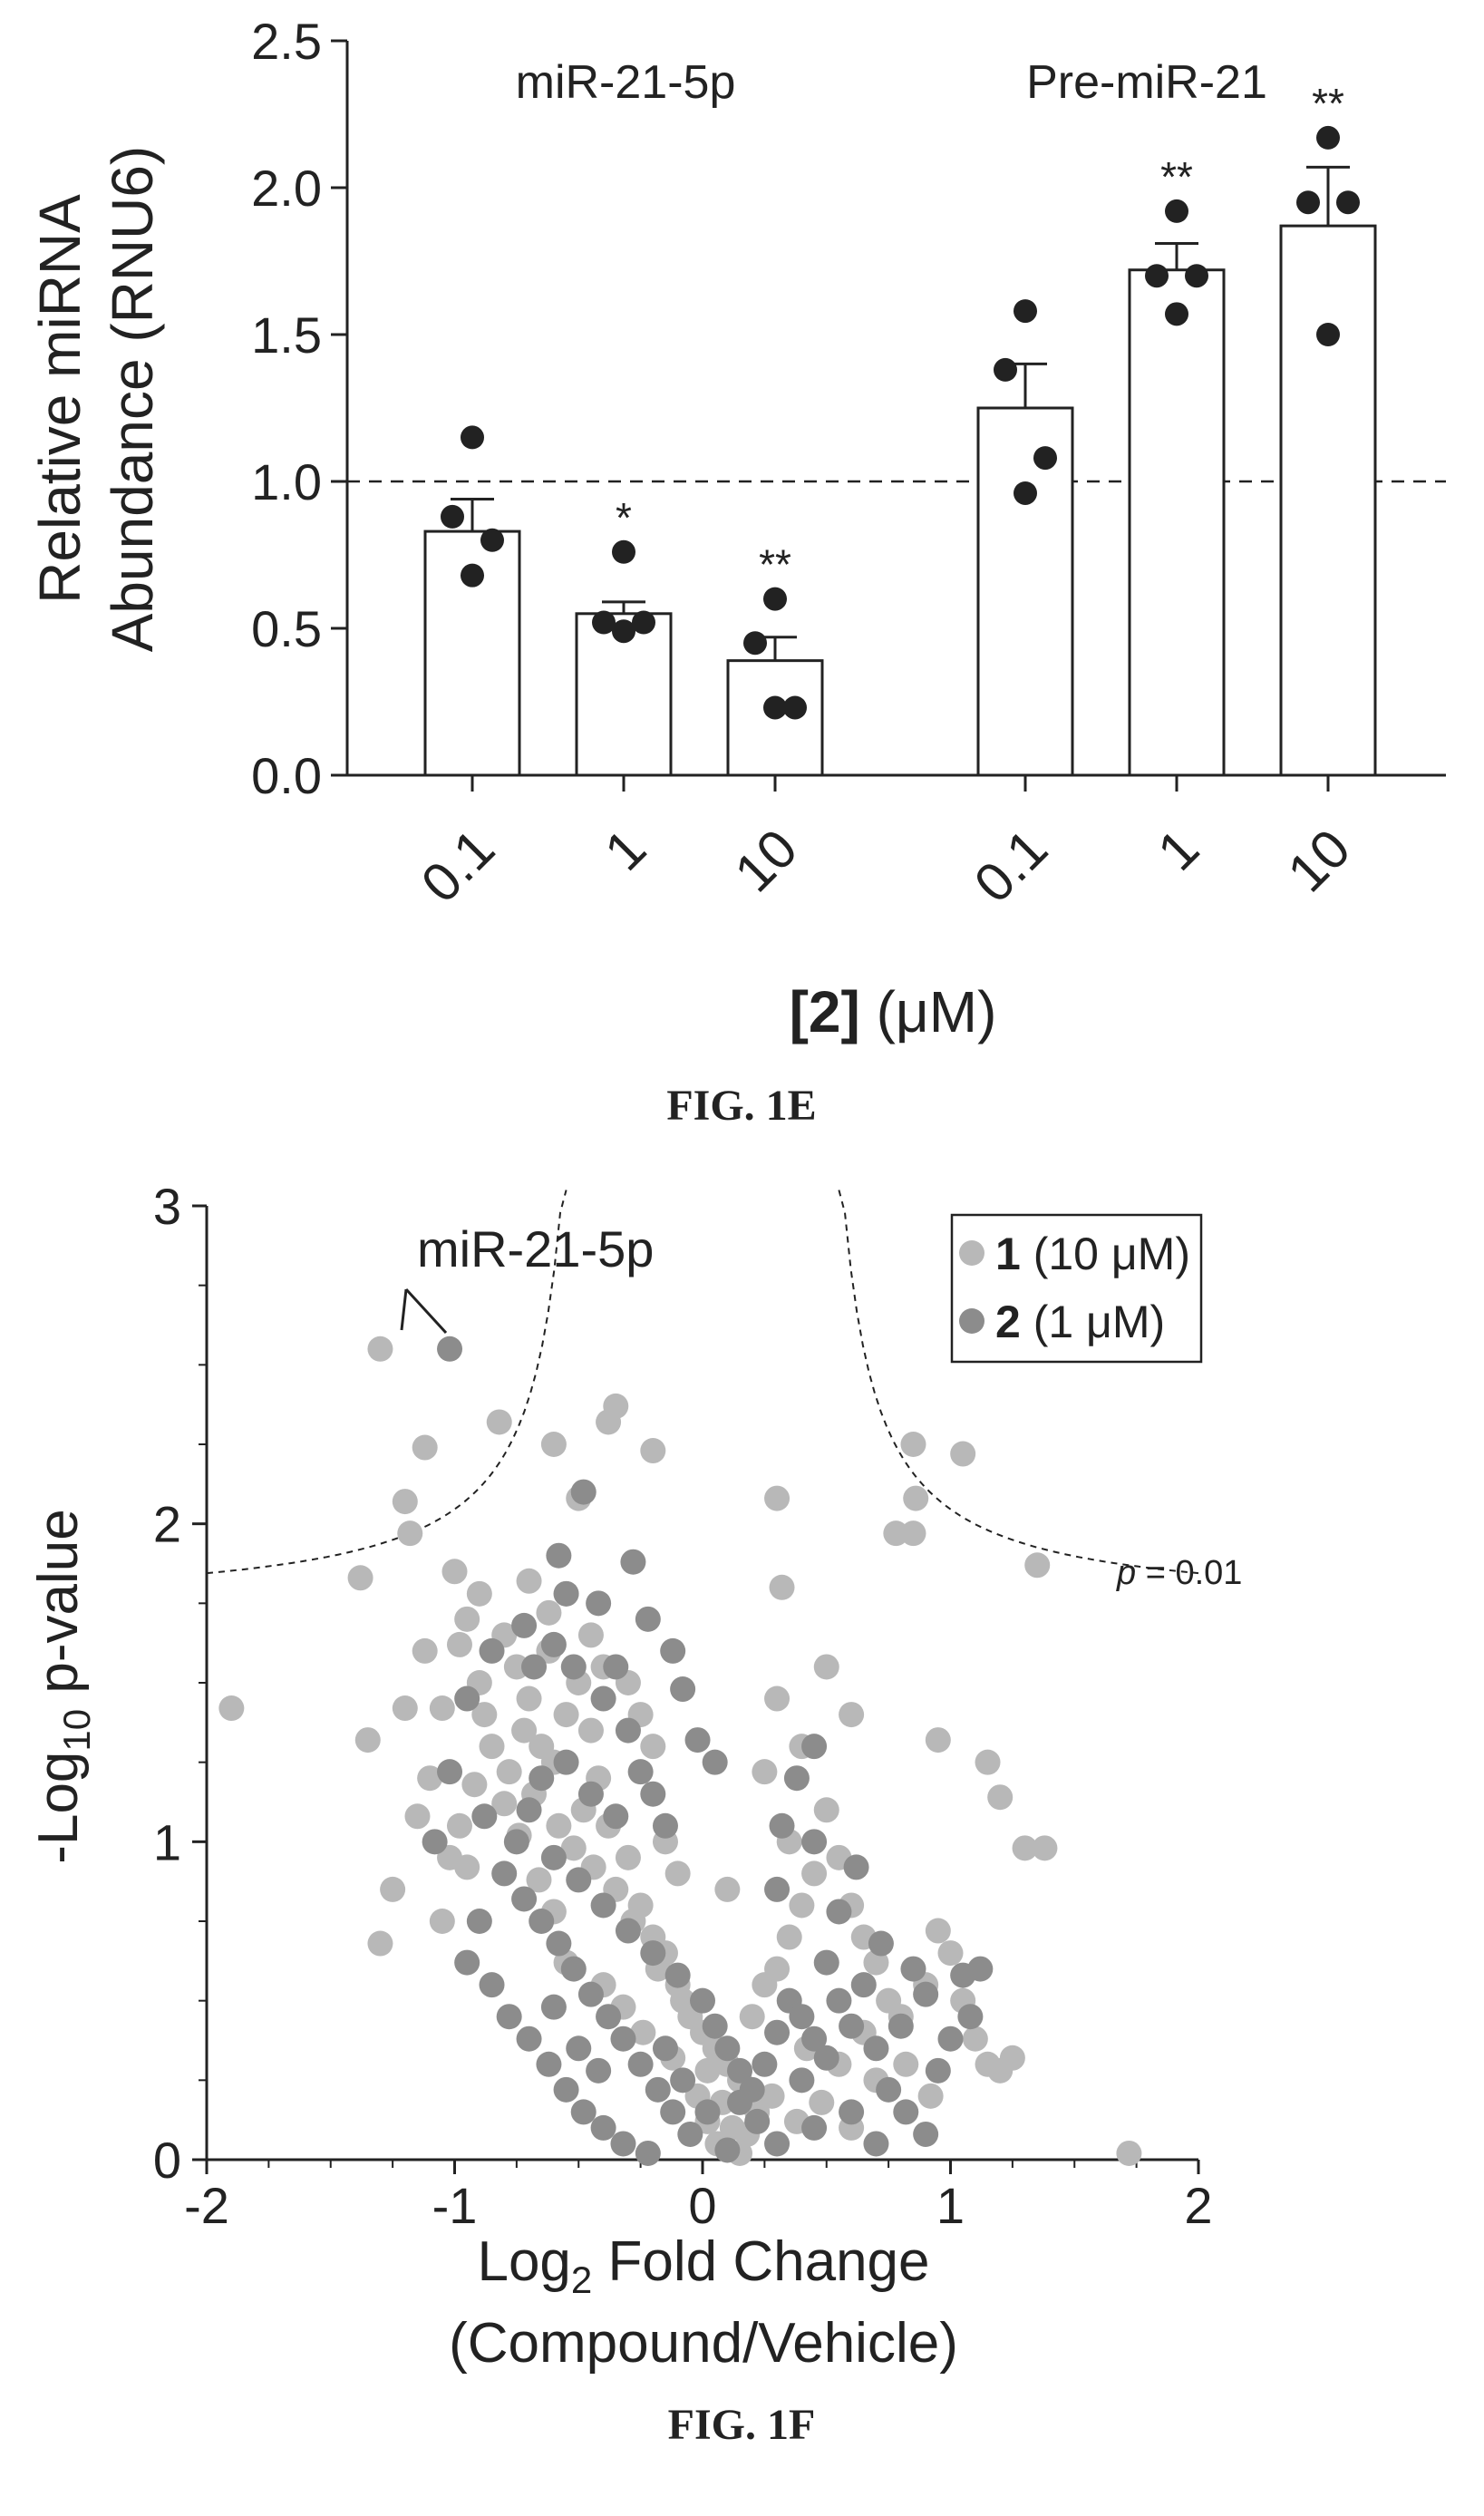  I want to click on legend-box, so click(1076, 1289).